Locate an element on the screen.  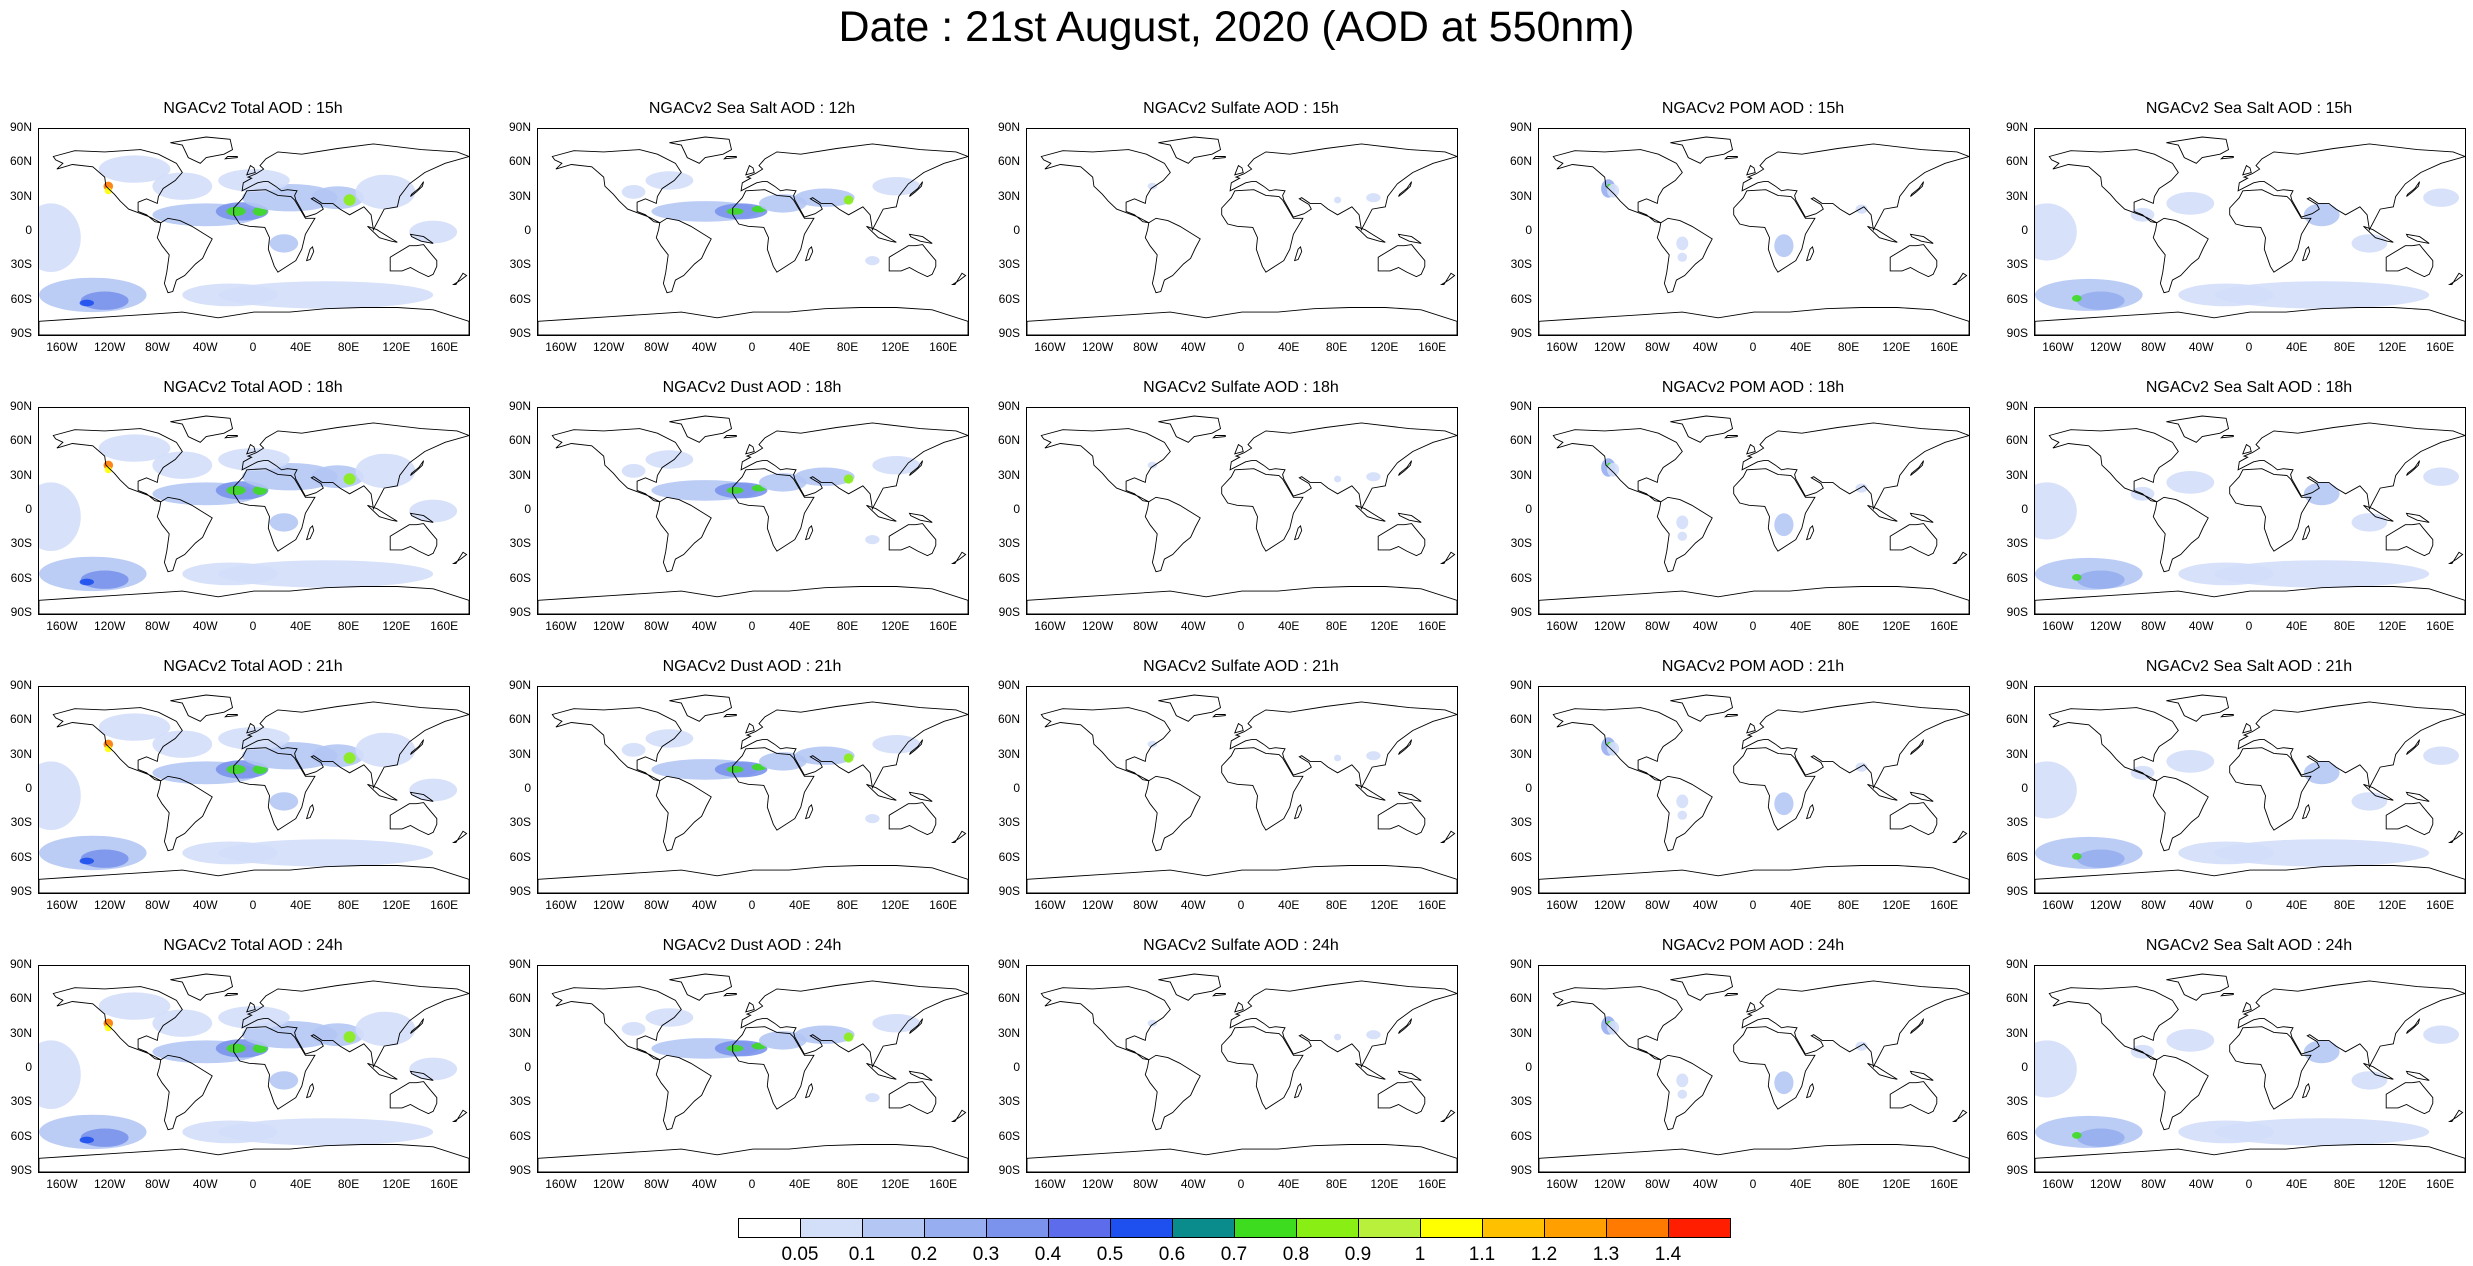
map-panel-pom is located at coordinates (1754, 1069).